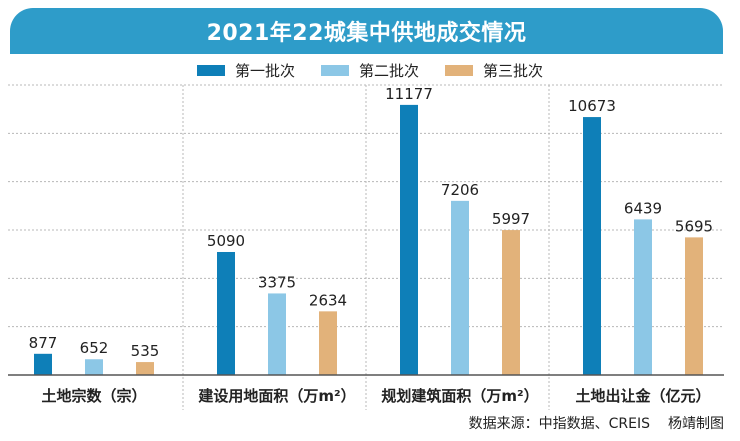  I want to click on legend-item-series-3: 第三批次, so click(494, 70).